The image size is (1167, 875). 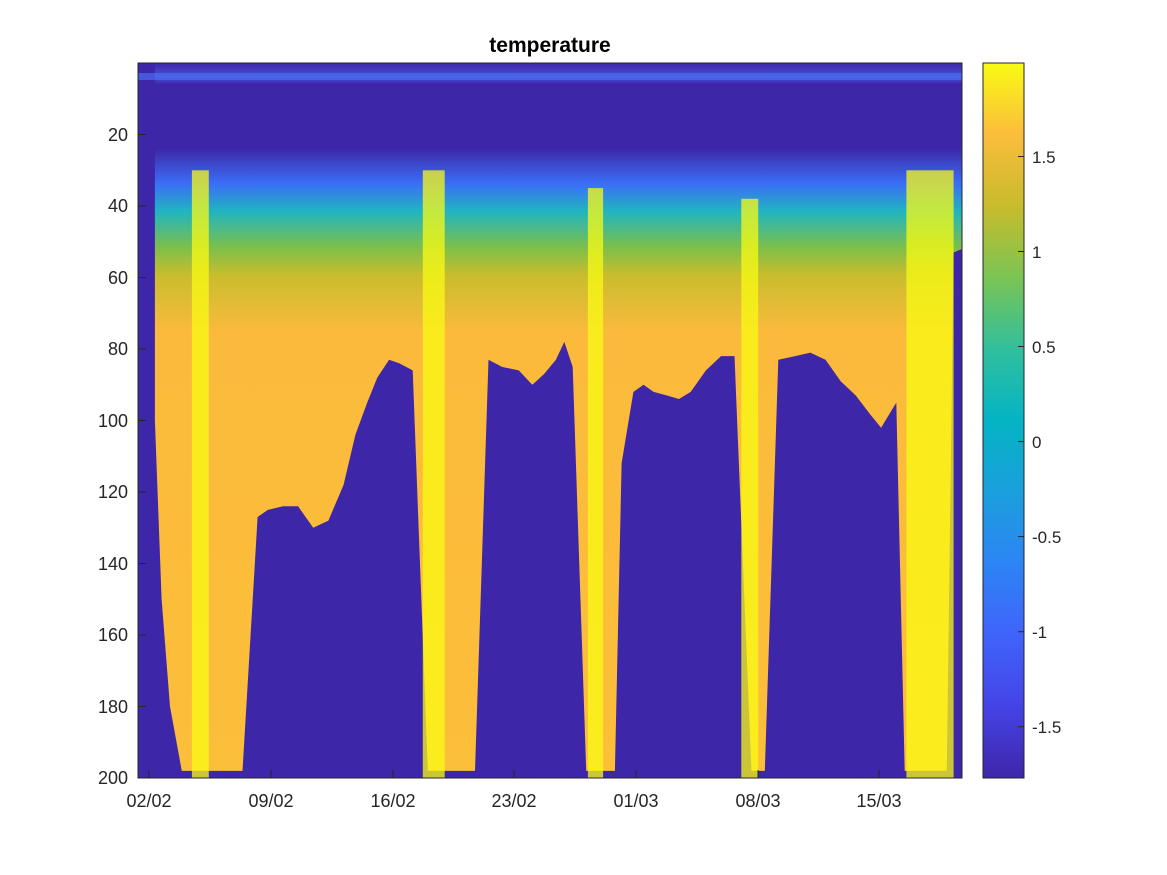 I want to click on colorbar-label-1.5: 1.5, so click(x=1044, y=157).